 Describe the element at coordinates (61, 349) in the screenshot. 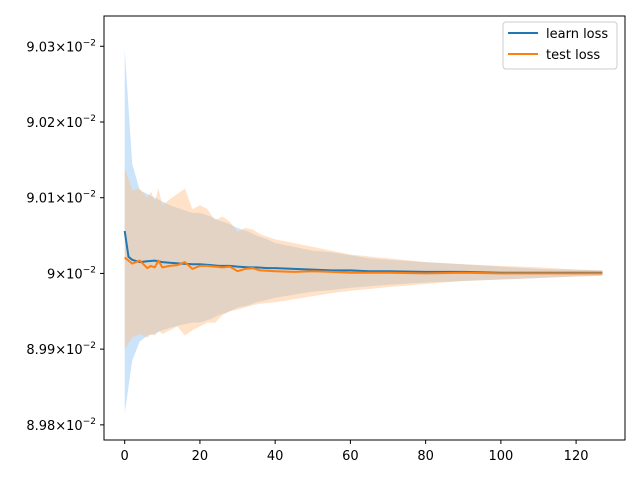

I see `y-tick-label: 8.99×10⁻²` at that location.